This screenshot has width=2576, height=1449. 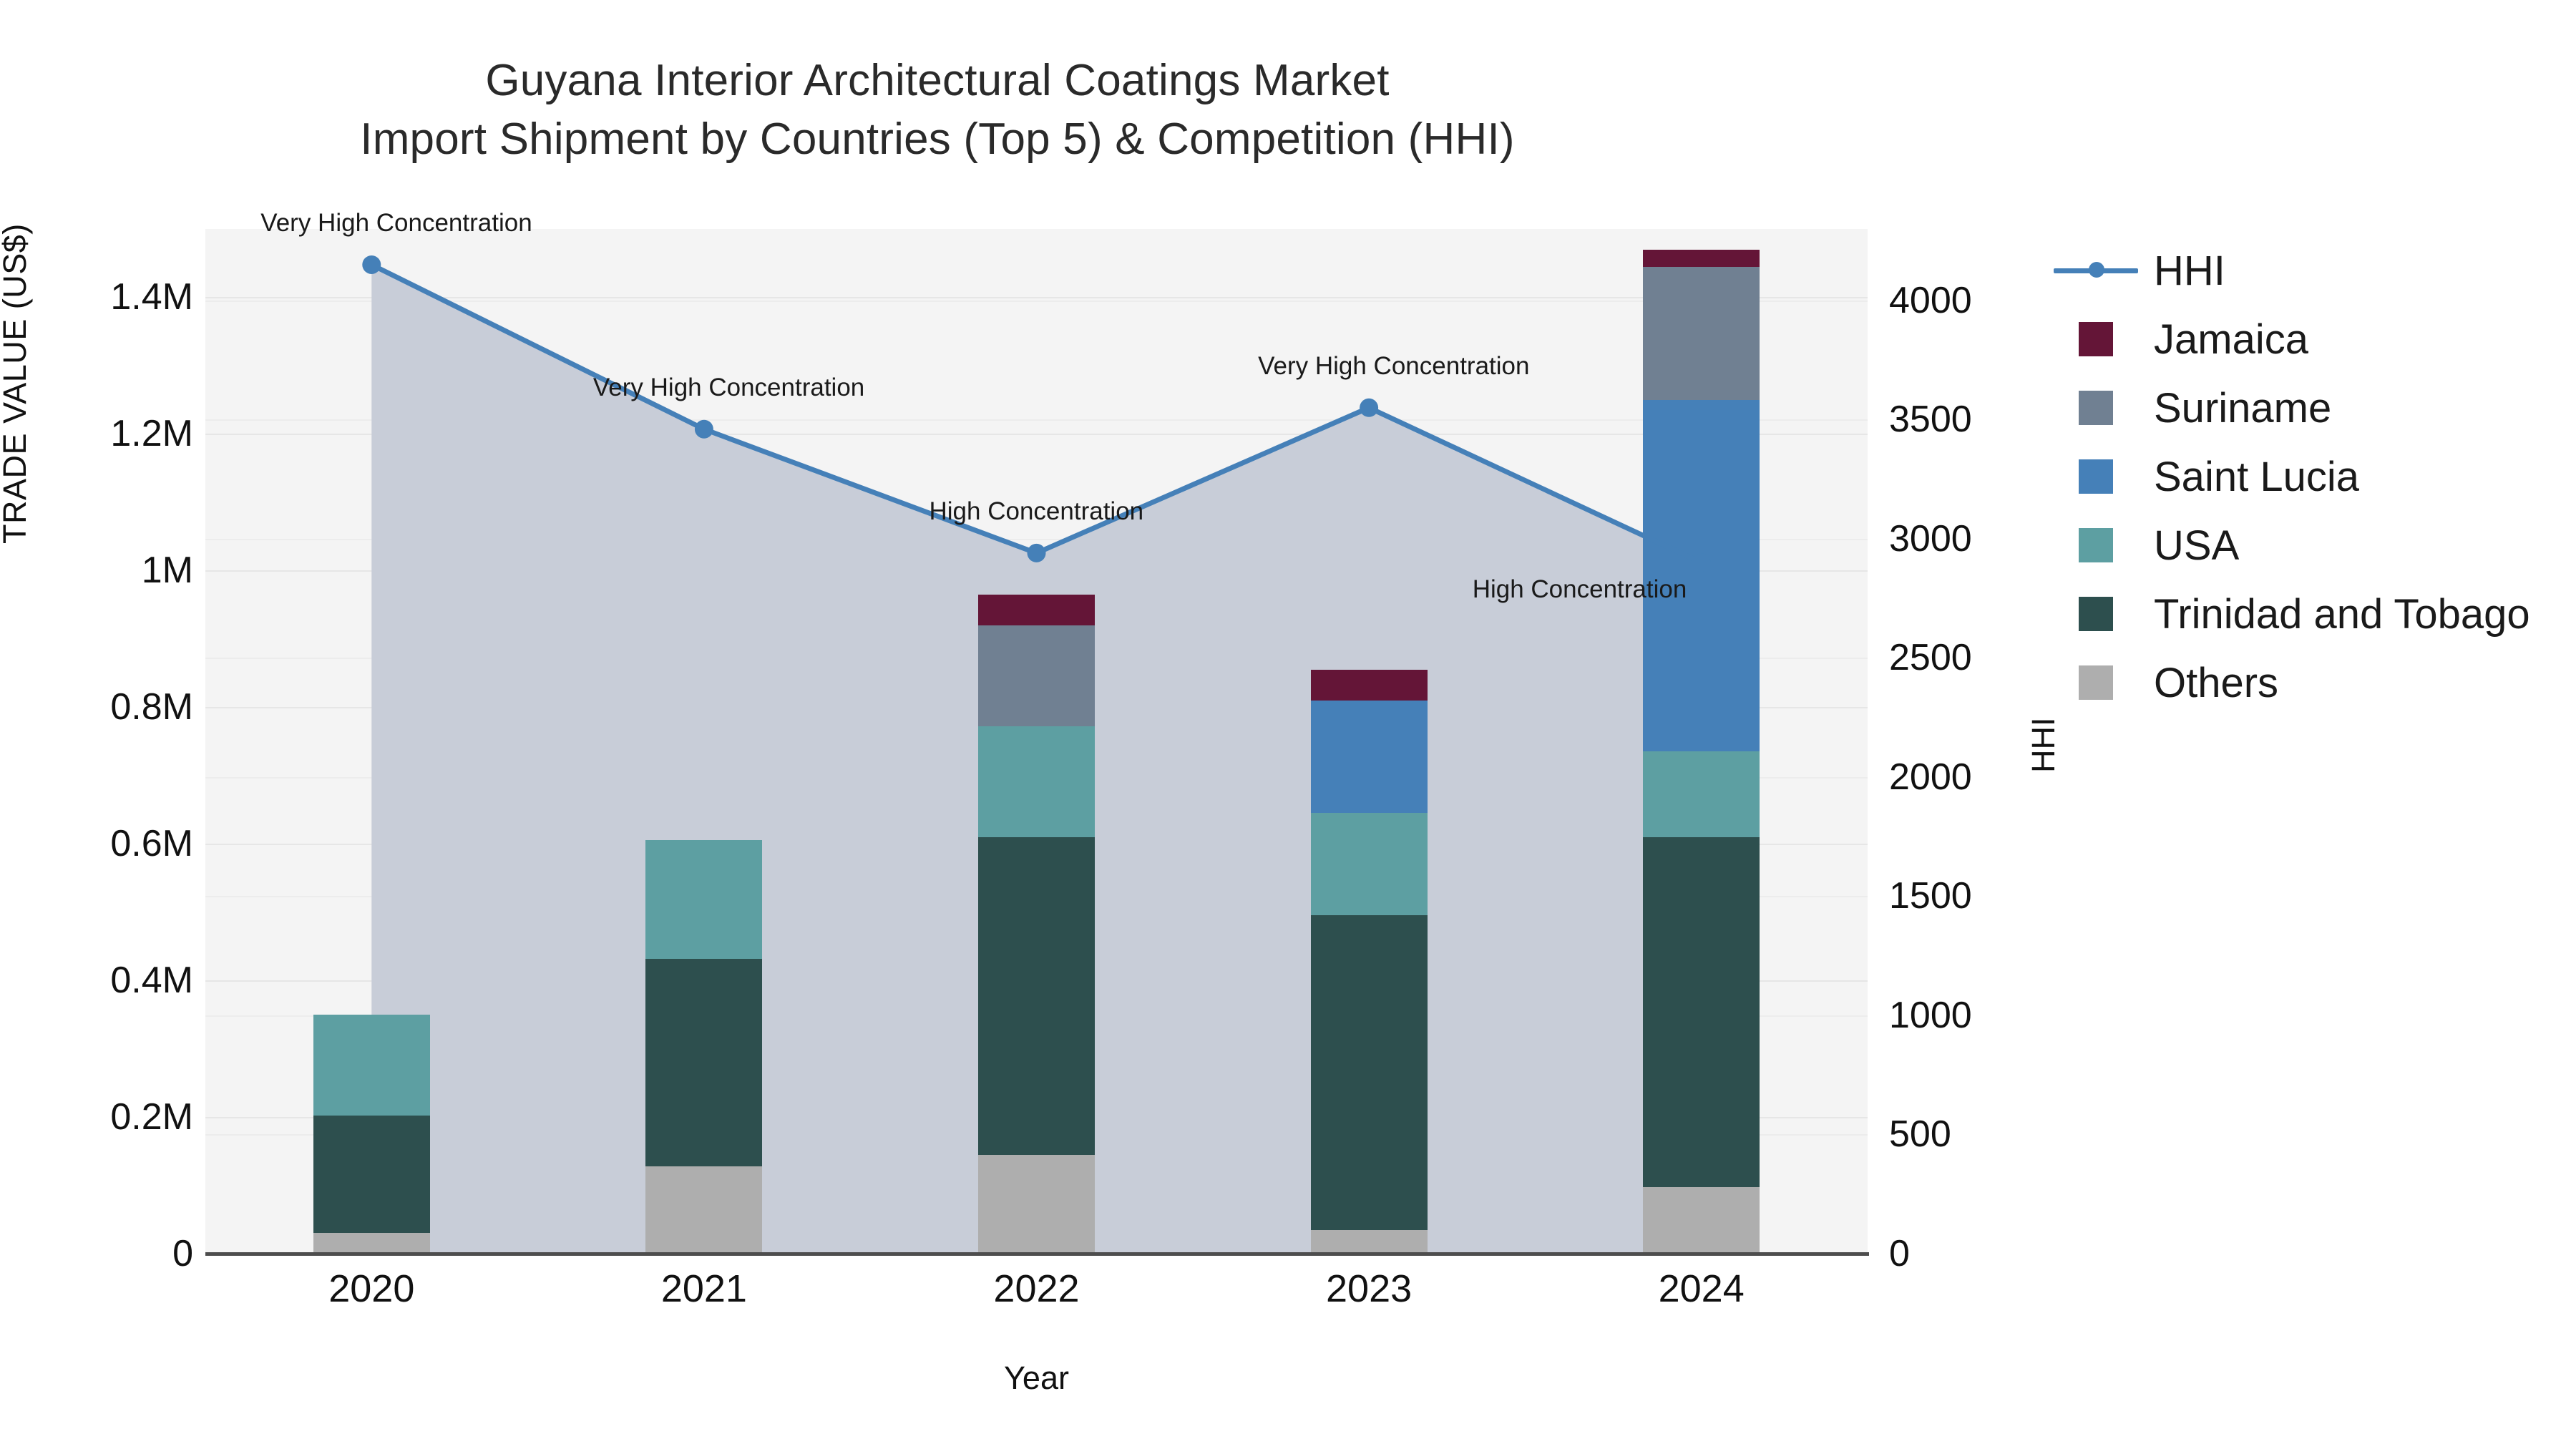 I want to click on legend-item-label: HHI, so click(x=2189, y=270).